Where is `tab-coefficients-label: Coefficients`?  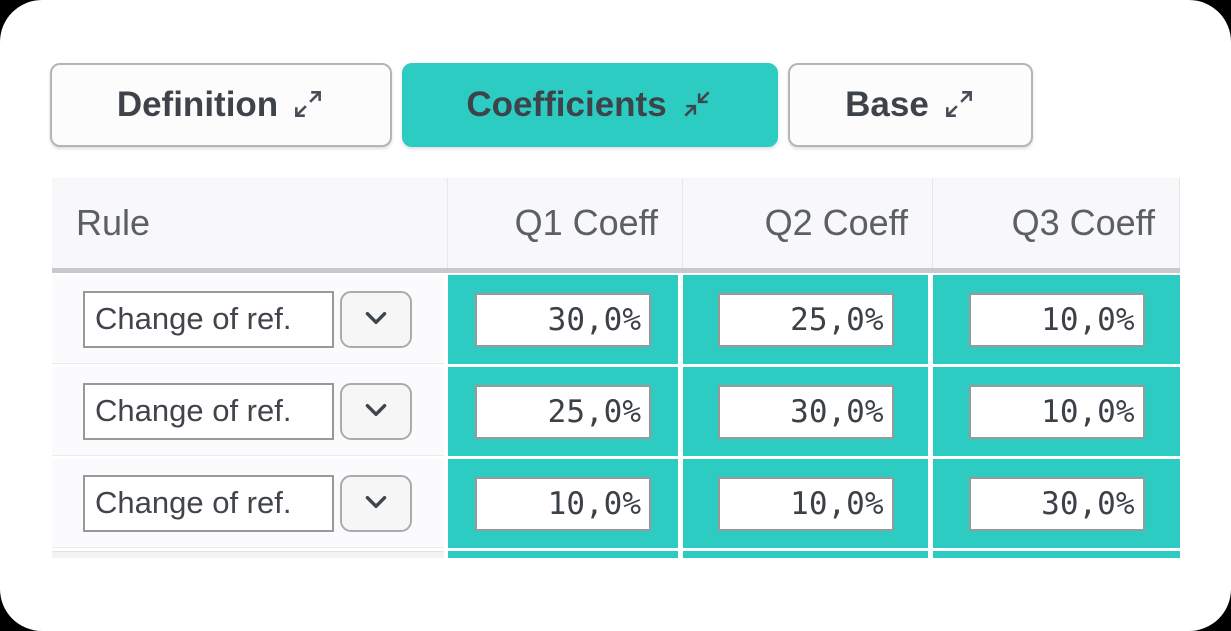
tab-coefficients-label: Coefficients is located at coordinates (566, 104).